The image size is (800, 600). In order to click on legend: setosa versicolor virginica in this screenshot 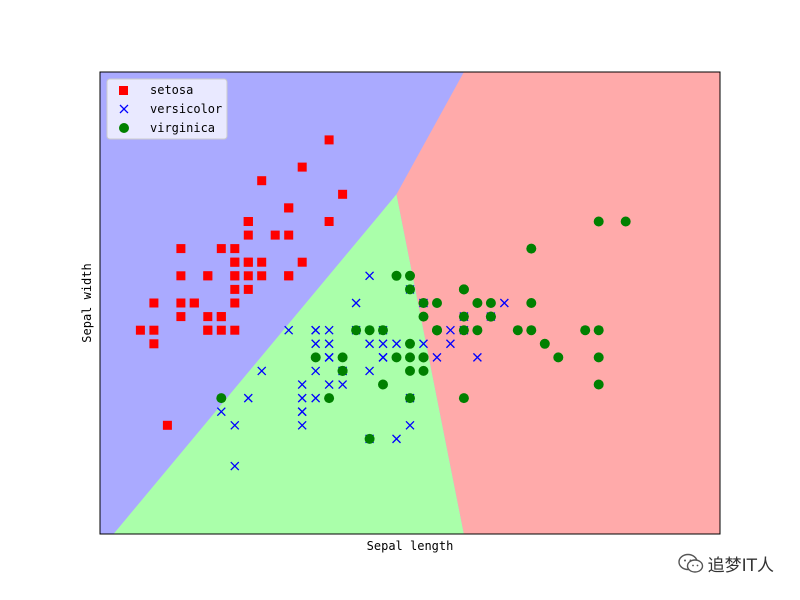, I will do `click(167, 109)`.